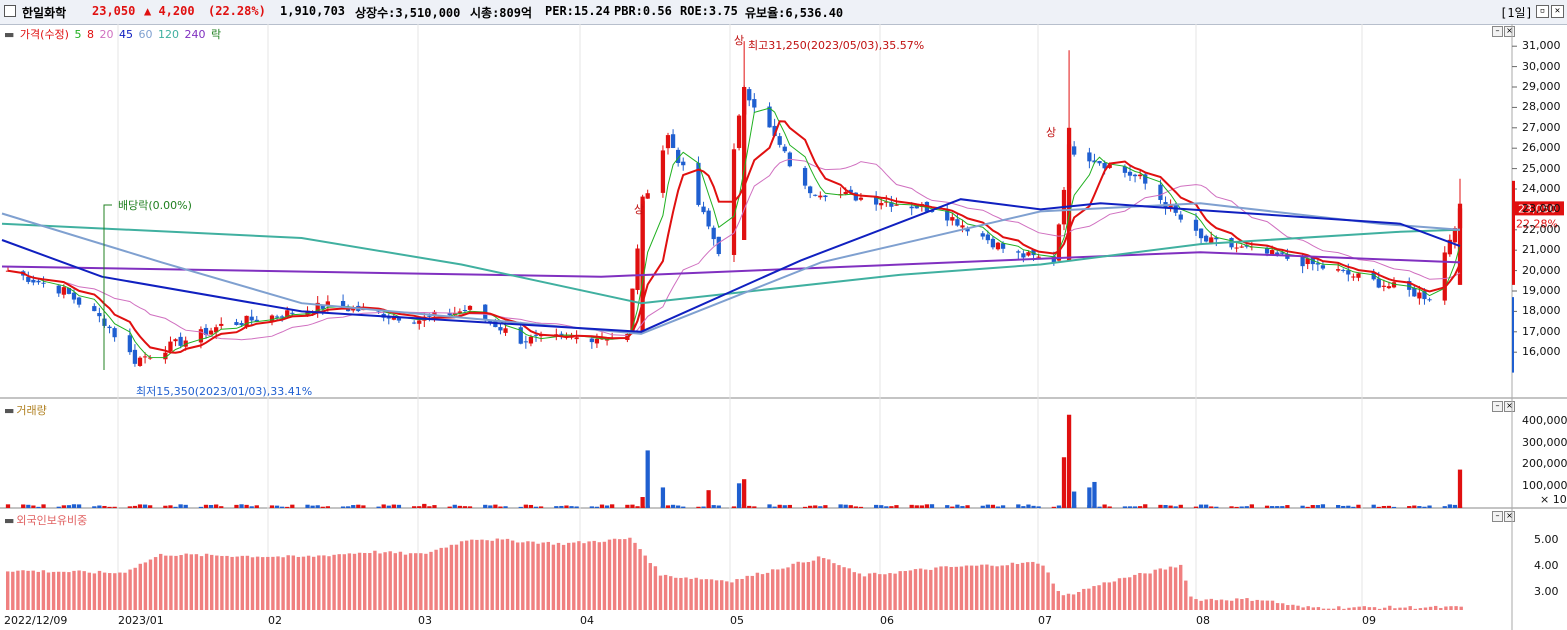 The width and height of the screenshot is (1567, 630). Describe the element at coordinates (1497, 516) in the screenshot. I see `foreign-minimize-icon: –` at that location.